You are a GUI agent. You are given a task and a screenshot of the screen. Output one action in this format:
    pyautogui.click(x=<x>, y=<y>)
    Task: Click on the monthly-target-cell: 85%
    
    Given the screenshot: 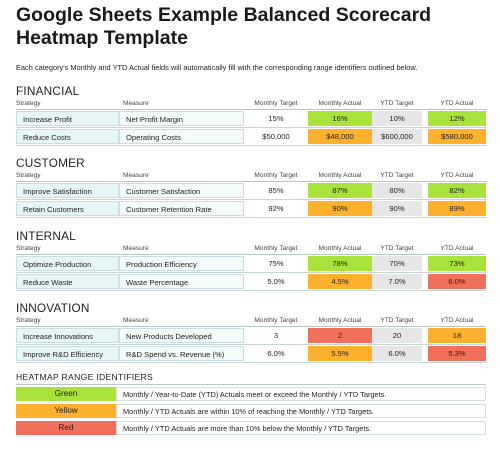 What is the action you would take?
    pyautogui.click(x=276, y=190)
    